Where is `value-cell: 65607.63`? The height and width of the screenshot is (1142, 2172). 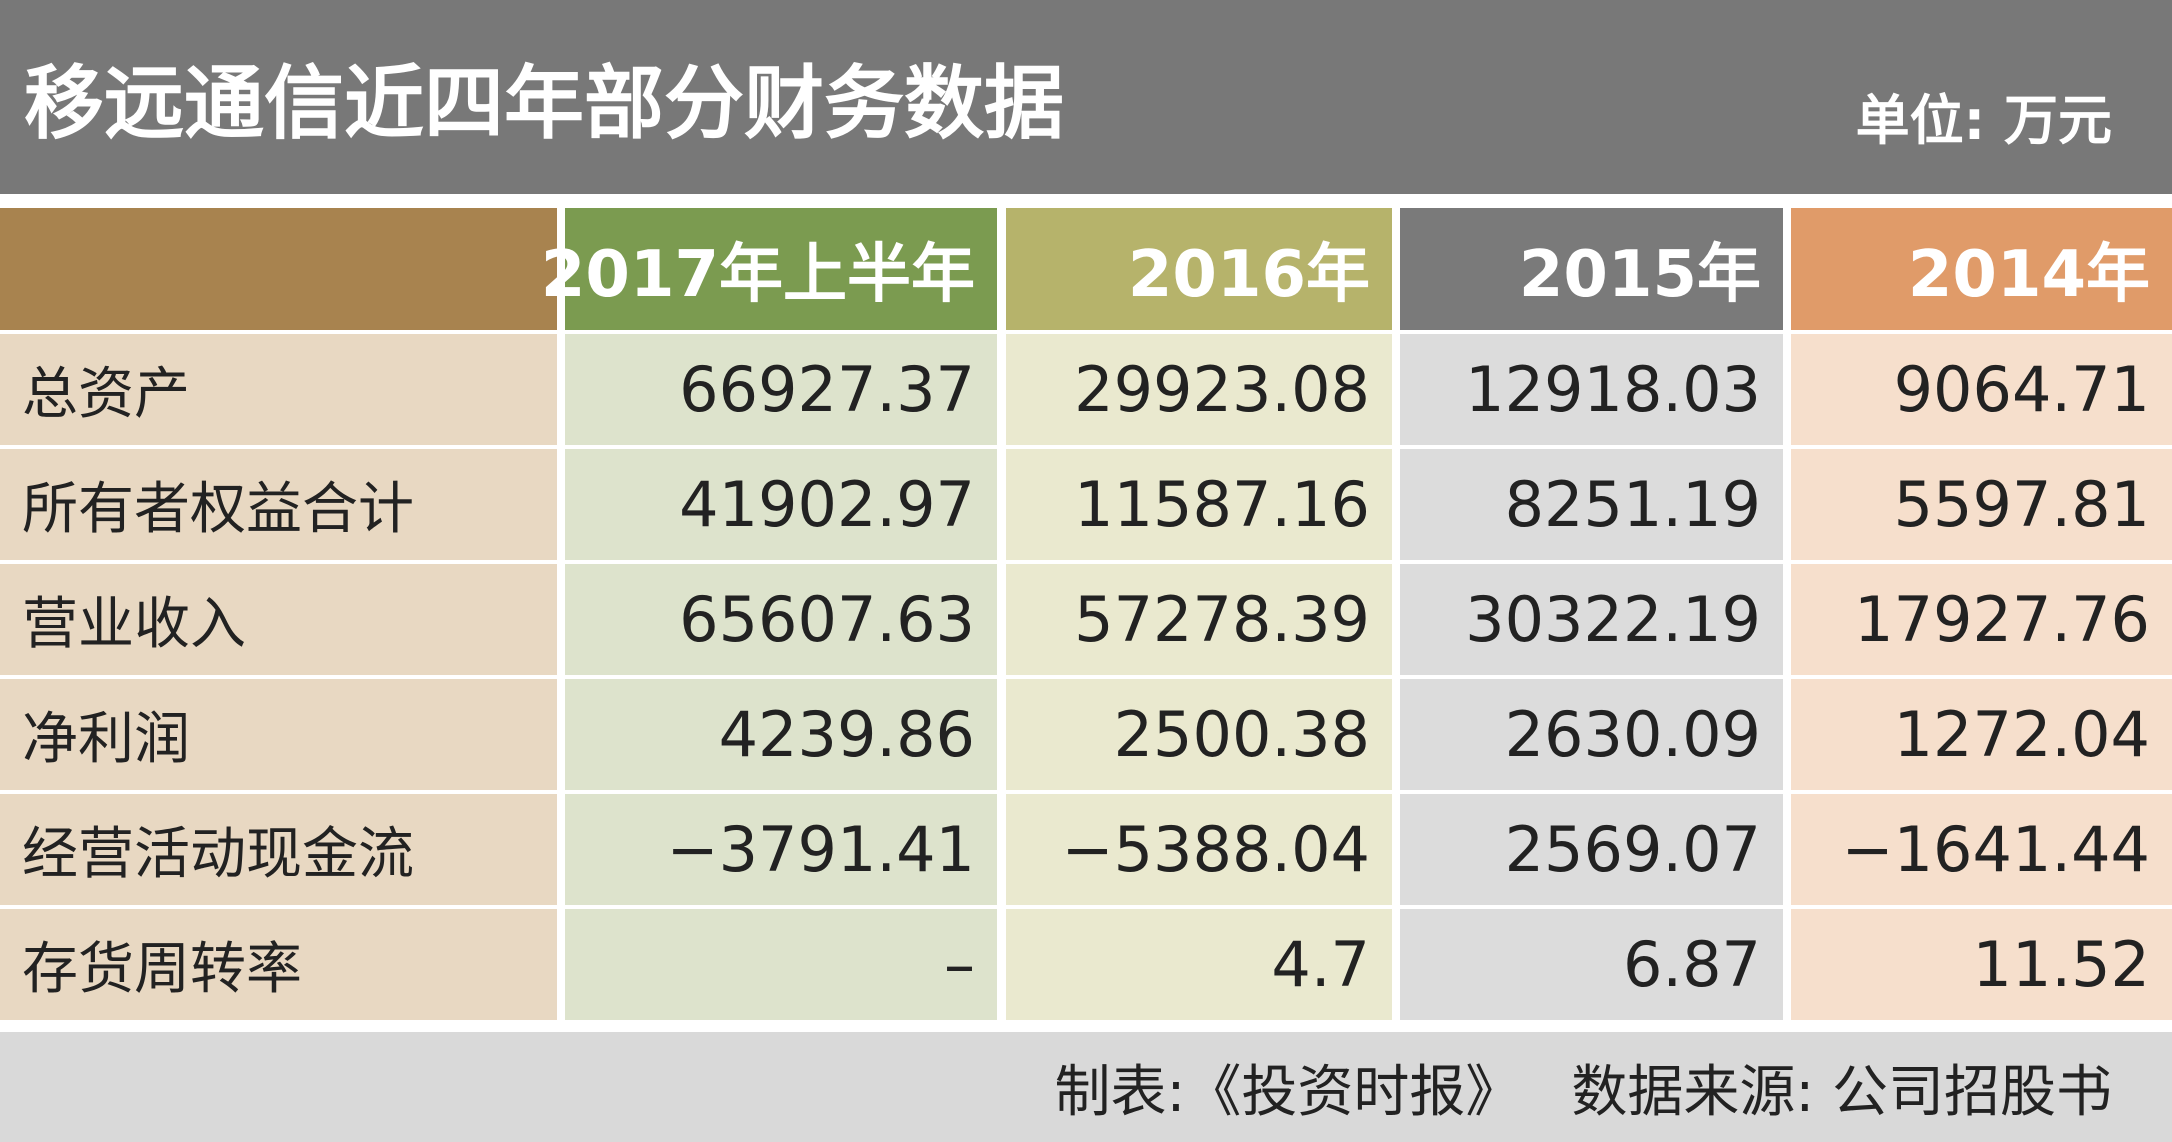 value-cell: 65607.63 is located at coordinates (781, 619).